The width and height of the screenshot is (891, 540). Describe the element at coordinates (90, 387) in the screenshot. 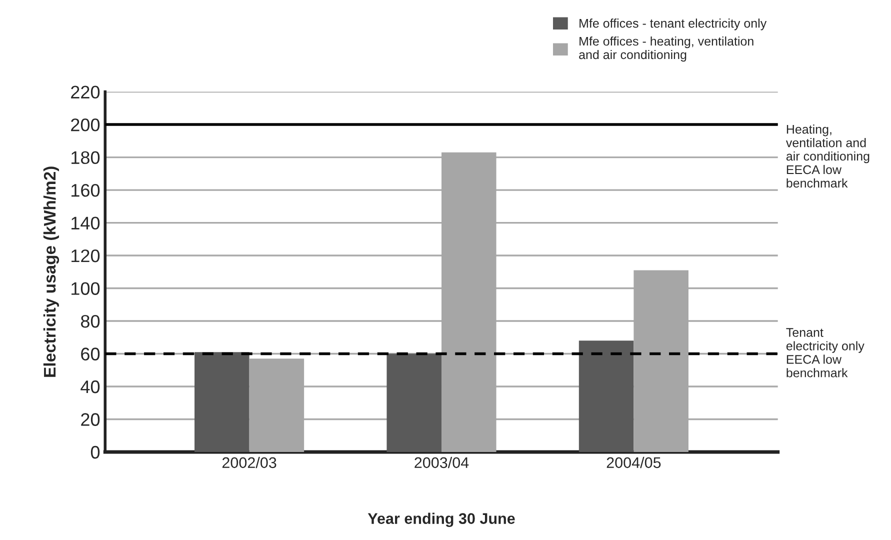

I see `y-tick-label: 40` at that location.